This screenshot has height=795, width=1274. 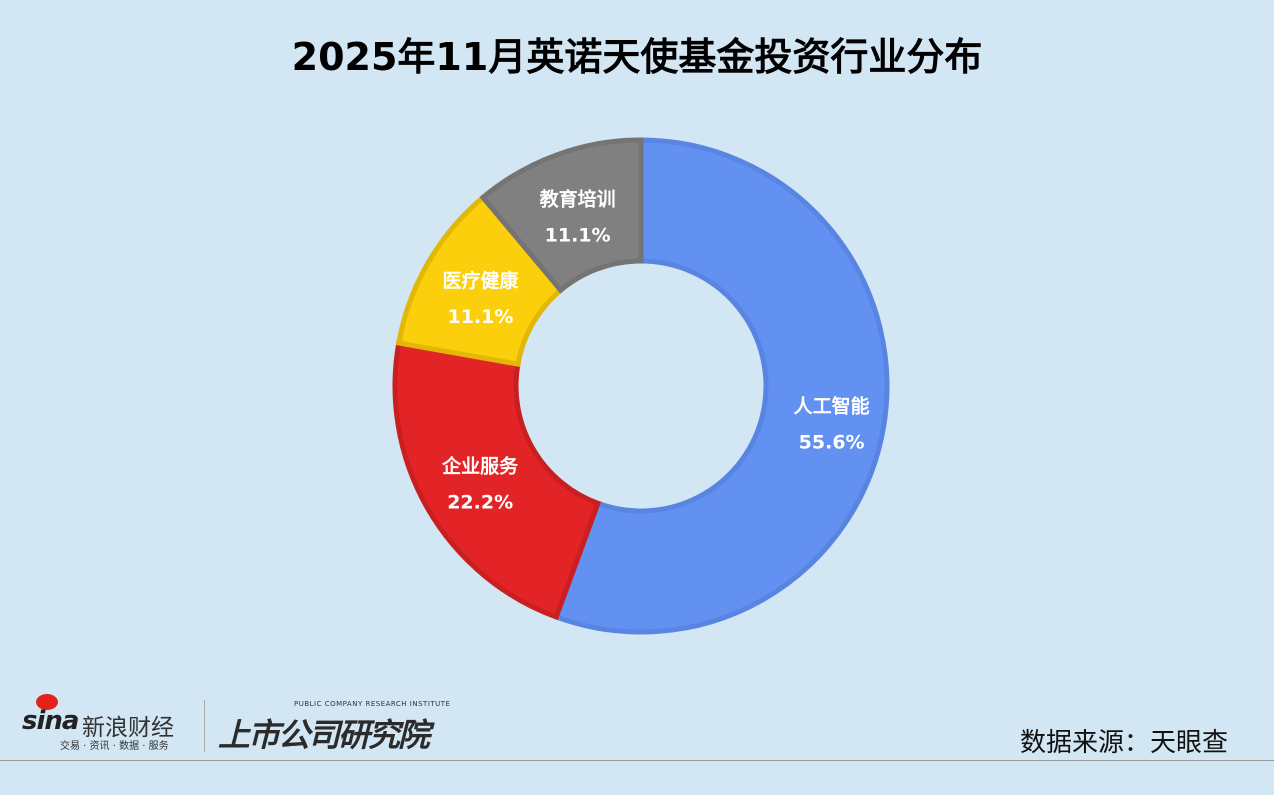 I want to click on chart-title: 2025年11月英诺天使基金投资行业分布, so click(x=637, y=57).